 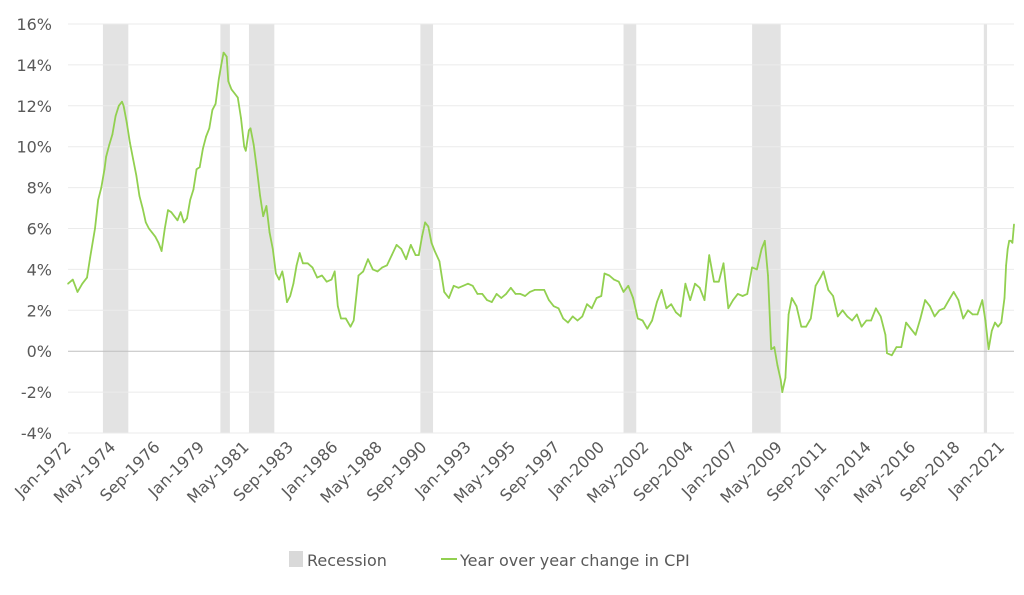 What do you see at coordinates (489, 560) in the screenshot?
I see `legend: Recession Year over year change in CPI` at bounding box center [489, 560].